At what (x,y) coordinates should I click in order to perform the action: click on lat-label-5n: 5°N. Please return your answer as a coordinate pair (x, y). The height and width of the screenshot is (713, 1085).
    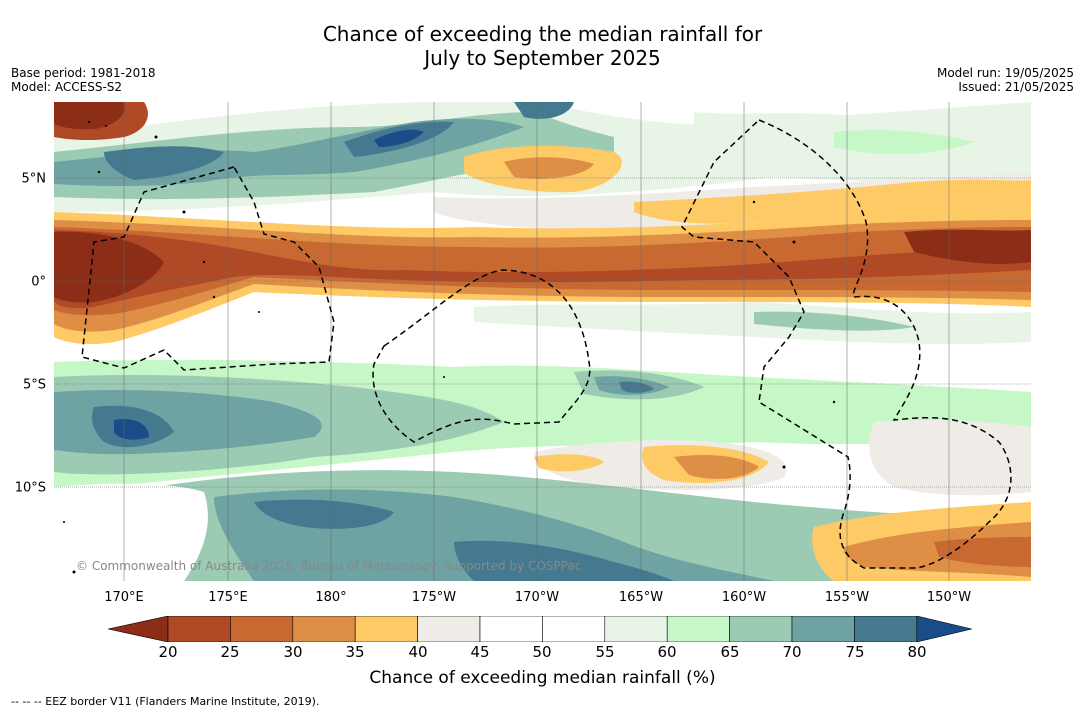
    Looking at the image, I should click on (34, 179).